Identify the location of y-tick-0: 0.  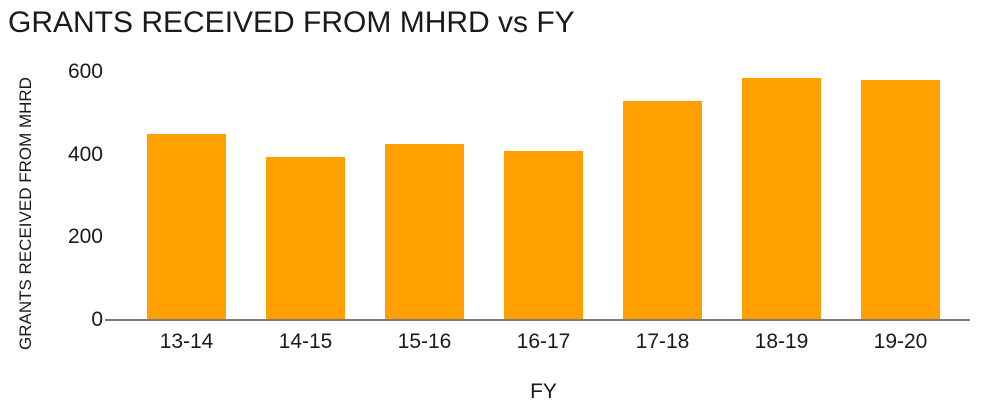
(97, 319).